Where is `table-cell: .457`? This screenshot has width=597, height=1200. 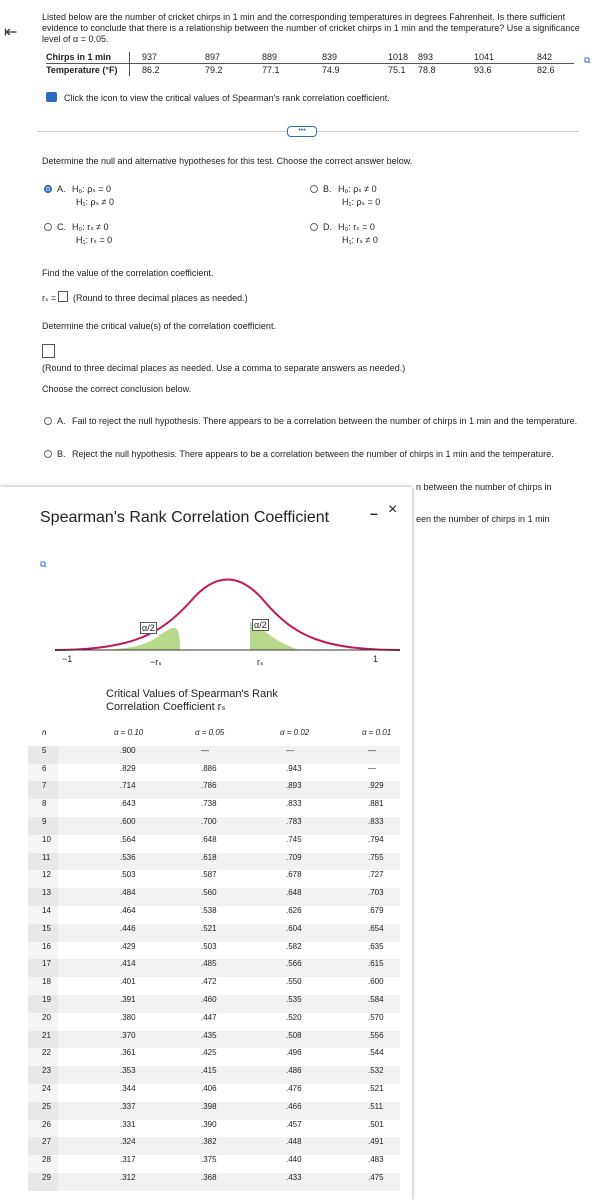
table-cell: .457 is located at coordinates (294, 1124).